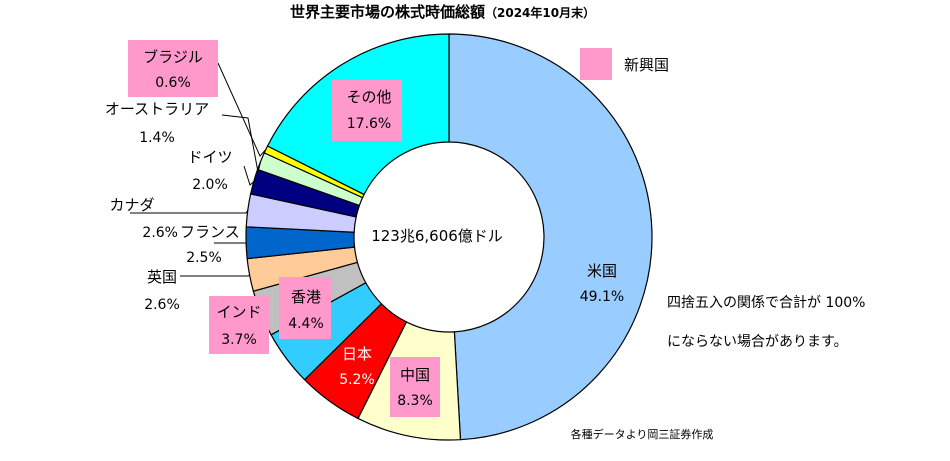 The width and height of the screenshot is (950, 461). Describe the element at coordinates (368, 97) in the screenshot. I see `slice-label-other: その他` at that location.